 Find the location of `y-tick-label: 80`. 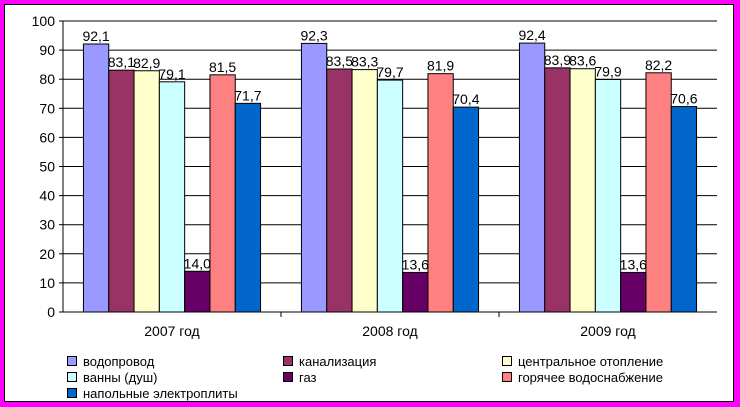

y-tick-label: 80 is located at coordinates (47, 79).